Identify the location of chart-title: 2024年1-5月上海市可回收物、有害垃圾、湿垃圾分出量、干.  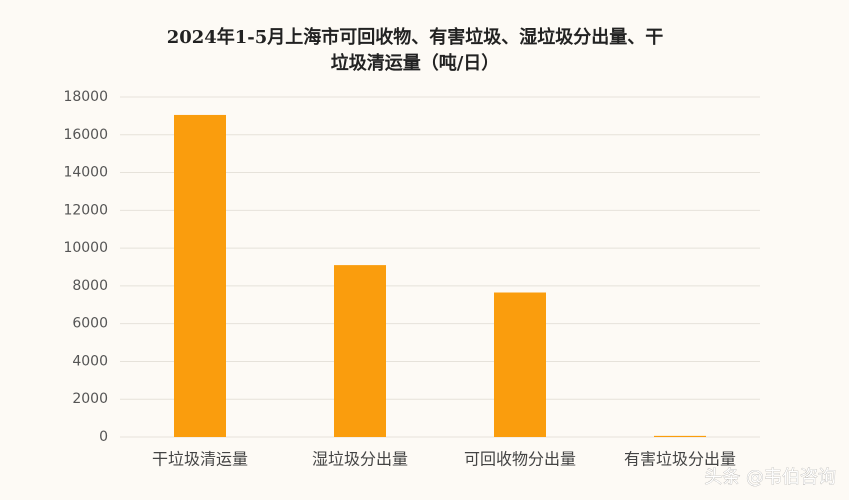
(415, 37).